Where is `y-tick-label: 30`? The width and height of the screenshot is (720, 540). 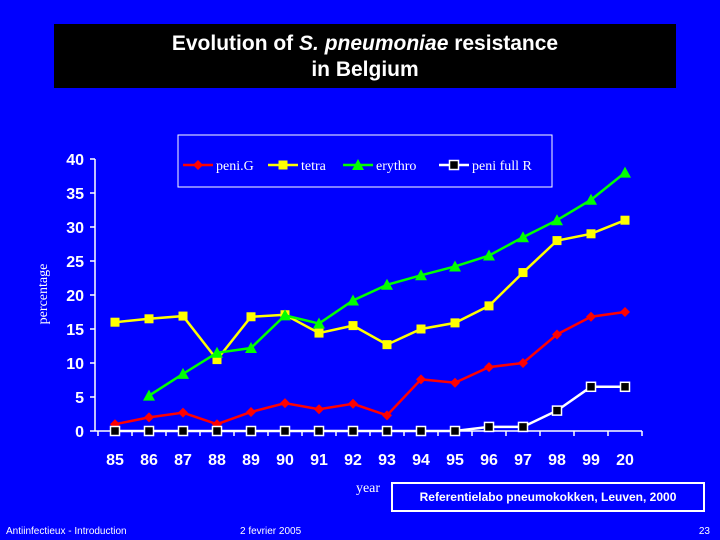 y-tick-label: 30 is located at coordinates (75, 228).